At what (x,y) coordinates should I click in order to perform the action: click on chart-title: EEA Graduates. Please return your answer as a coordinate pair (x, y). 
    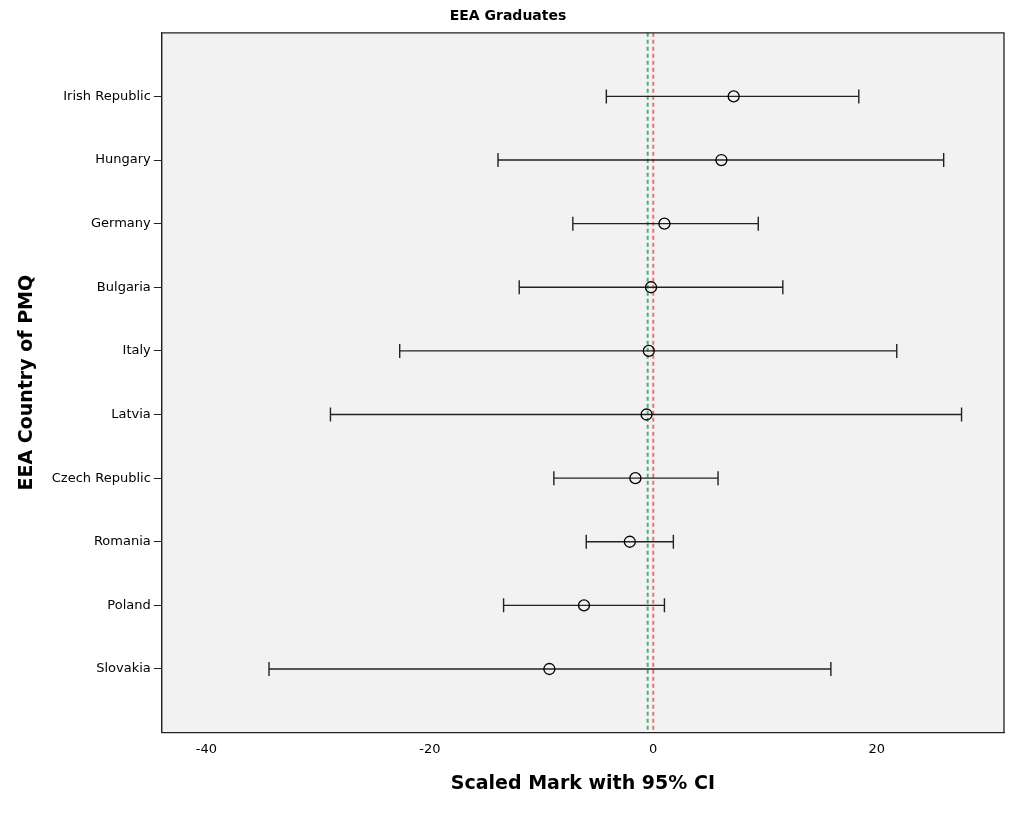
    Looking at the image, I should click on (508, 15).